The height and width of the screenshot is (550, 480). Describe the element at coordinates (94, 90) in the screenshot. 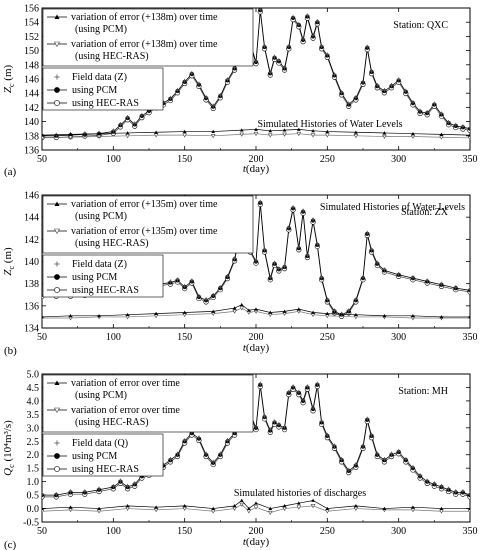

I see `legend-label: using PCM` at that location.